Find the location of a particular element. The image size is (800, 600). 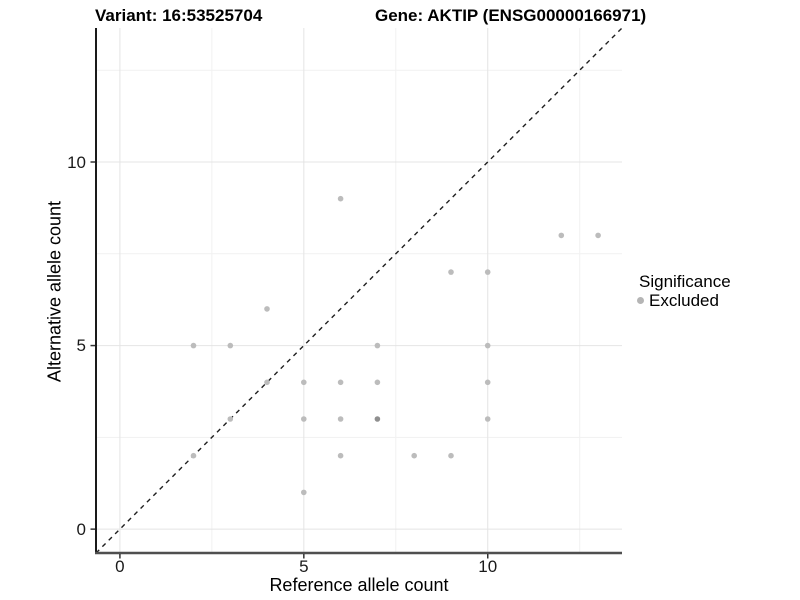

y-tick-label: 10 is located at coordinates (76, 162).